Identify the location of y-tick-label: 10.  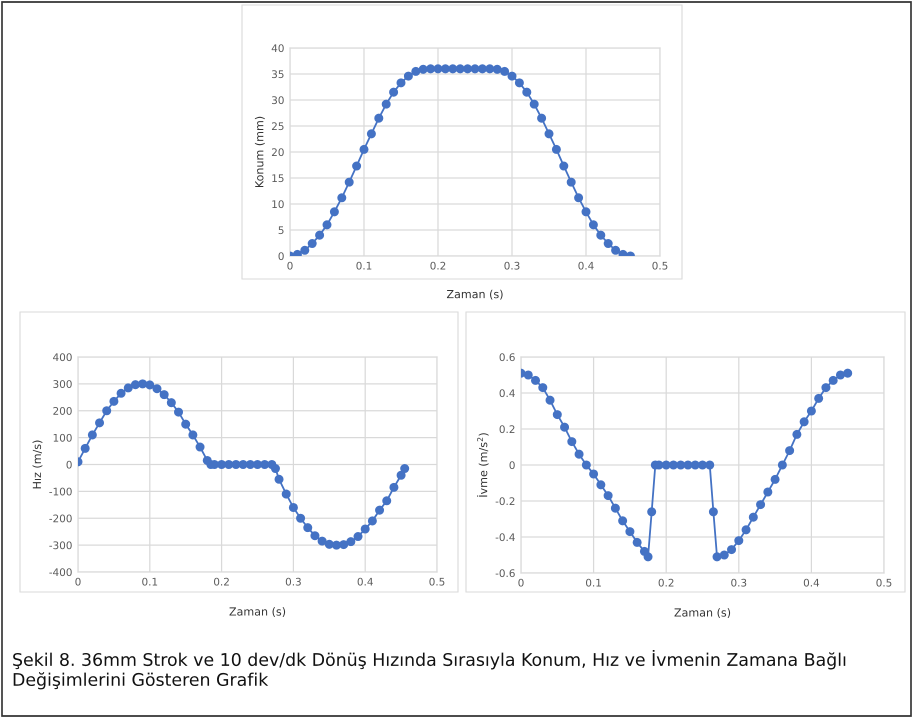
(278, 204).